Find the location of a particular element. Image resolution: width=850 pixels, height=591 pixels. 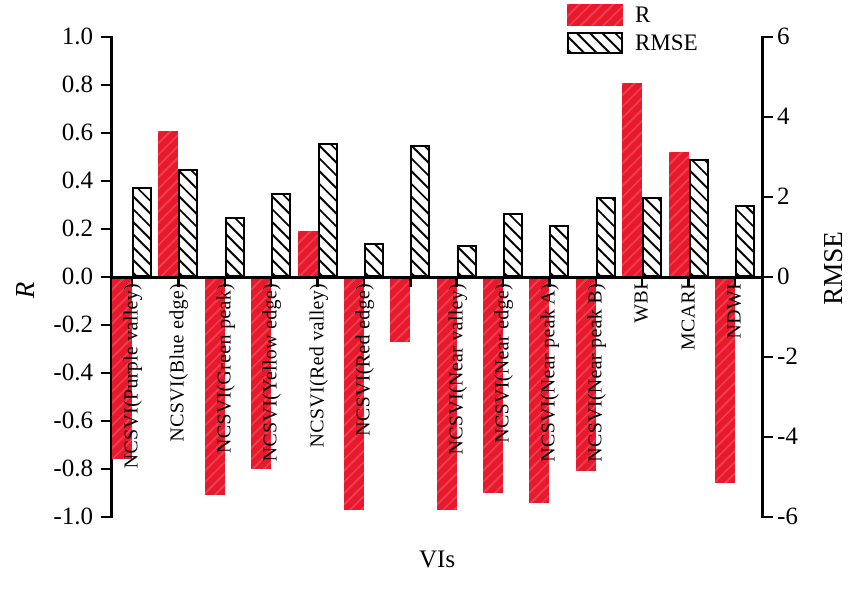

x-axis-tick-label: NCSVI(Yellow edge) is located at coordinates (270, 372).